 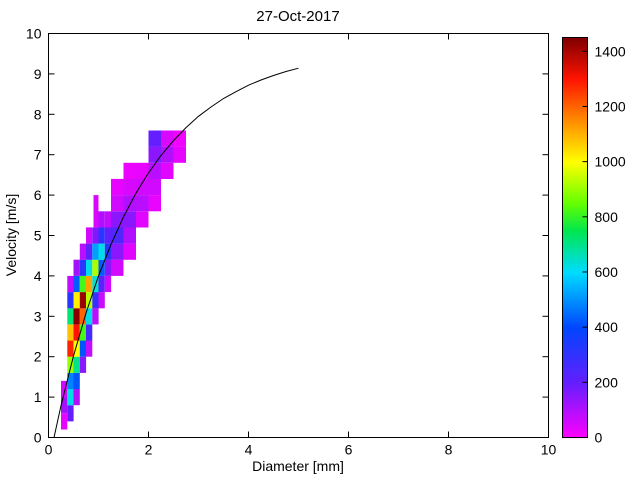 What do you see at coordinates (38, 155) in the screenshot?
I see `y-tick-label: 7` at bounding box center [38, 155].